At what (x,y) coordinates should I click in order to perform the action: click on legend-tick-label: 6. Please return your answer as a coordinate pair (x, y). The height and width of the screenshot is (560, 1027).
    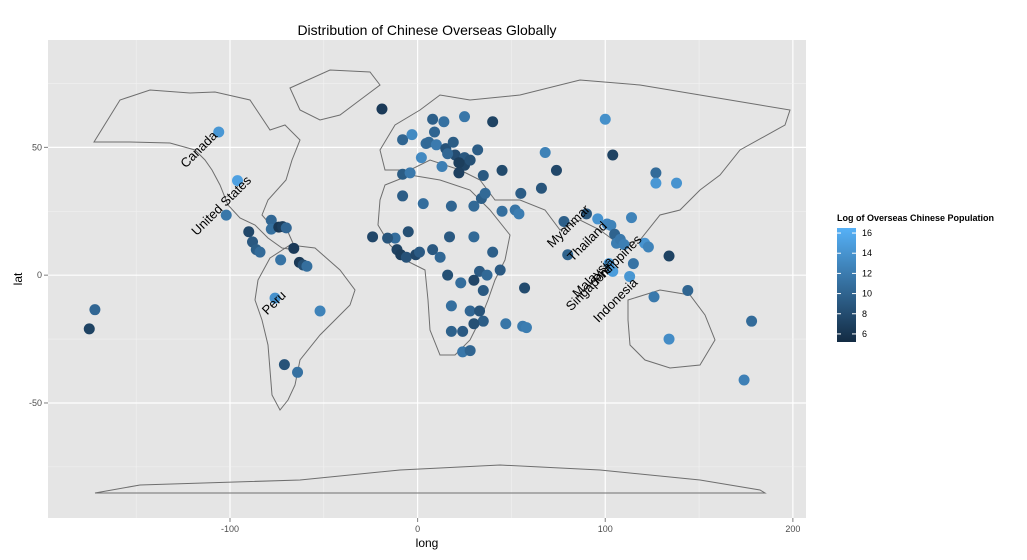
    Looking at the image, I should click on (864, 334).